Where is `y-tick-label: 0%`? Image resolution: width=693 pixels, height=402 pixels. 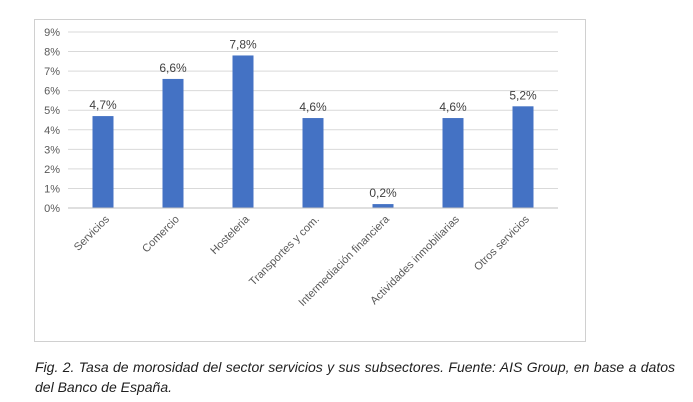 y-tick-label: 0% is located at coordinates (52, 209).